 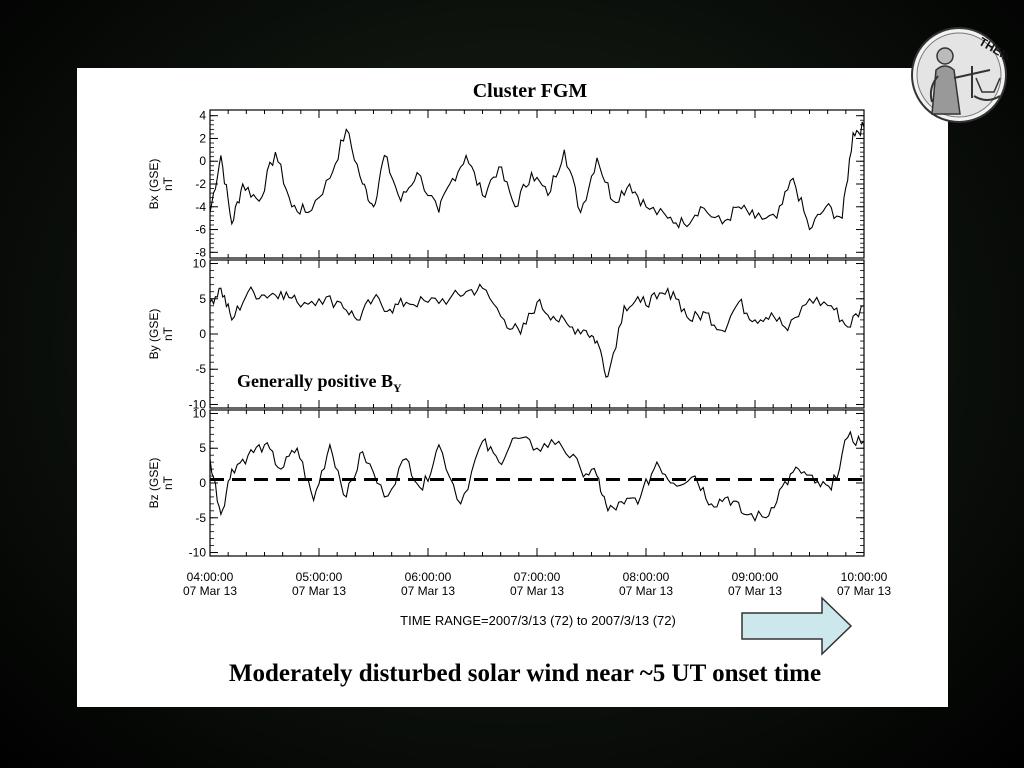 I want to click on y-tick-label: 2, so click(x=202, y=138).